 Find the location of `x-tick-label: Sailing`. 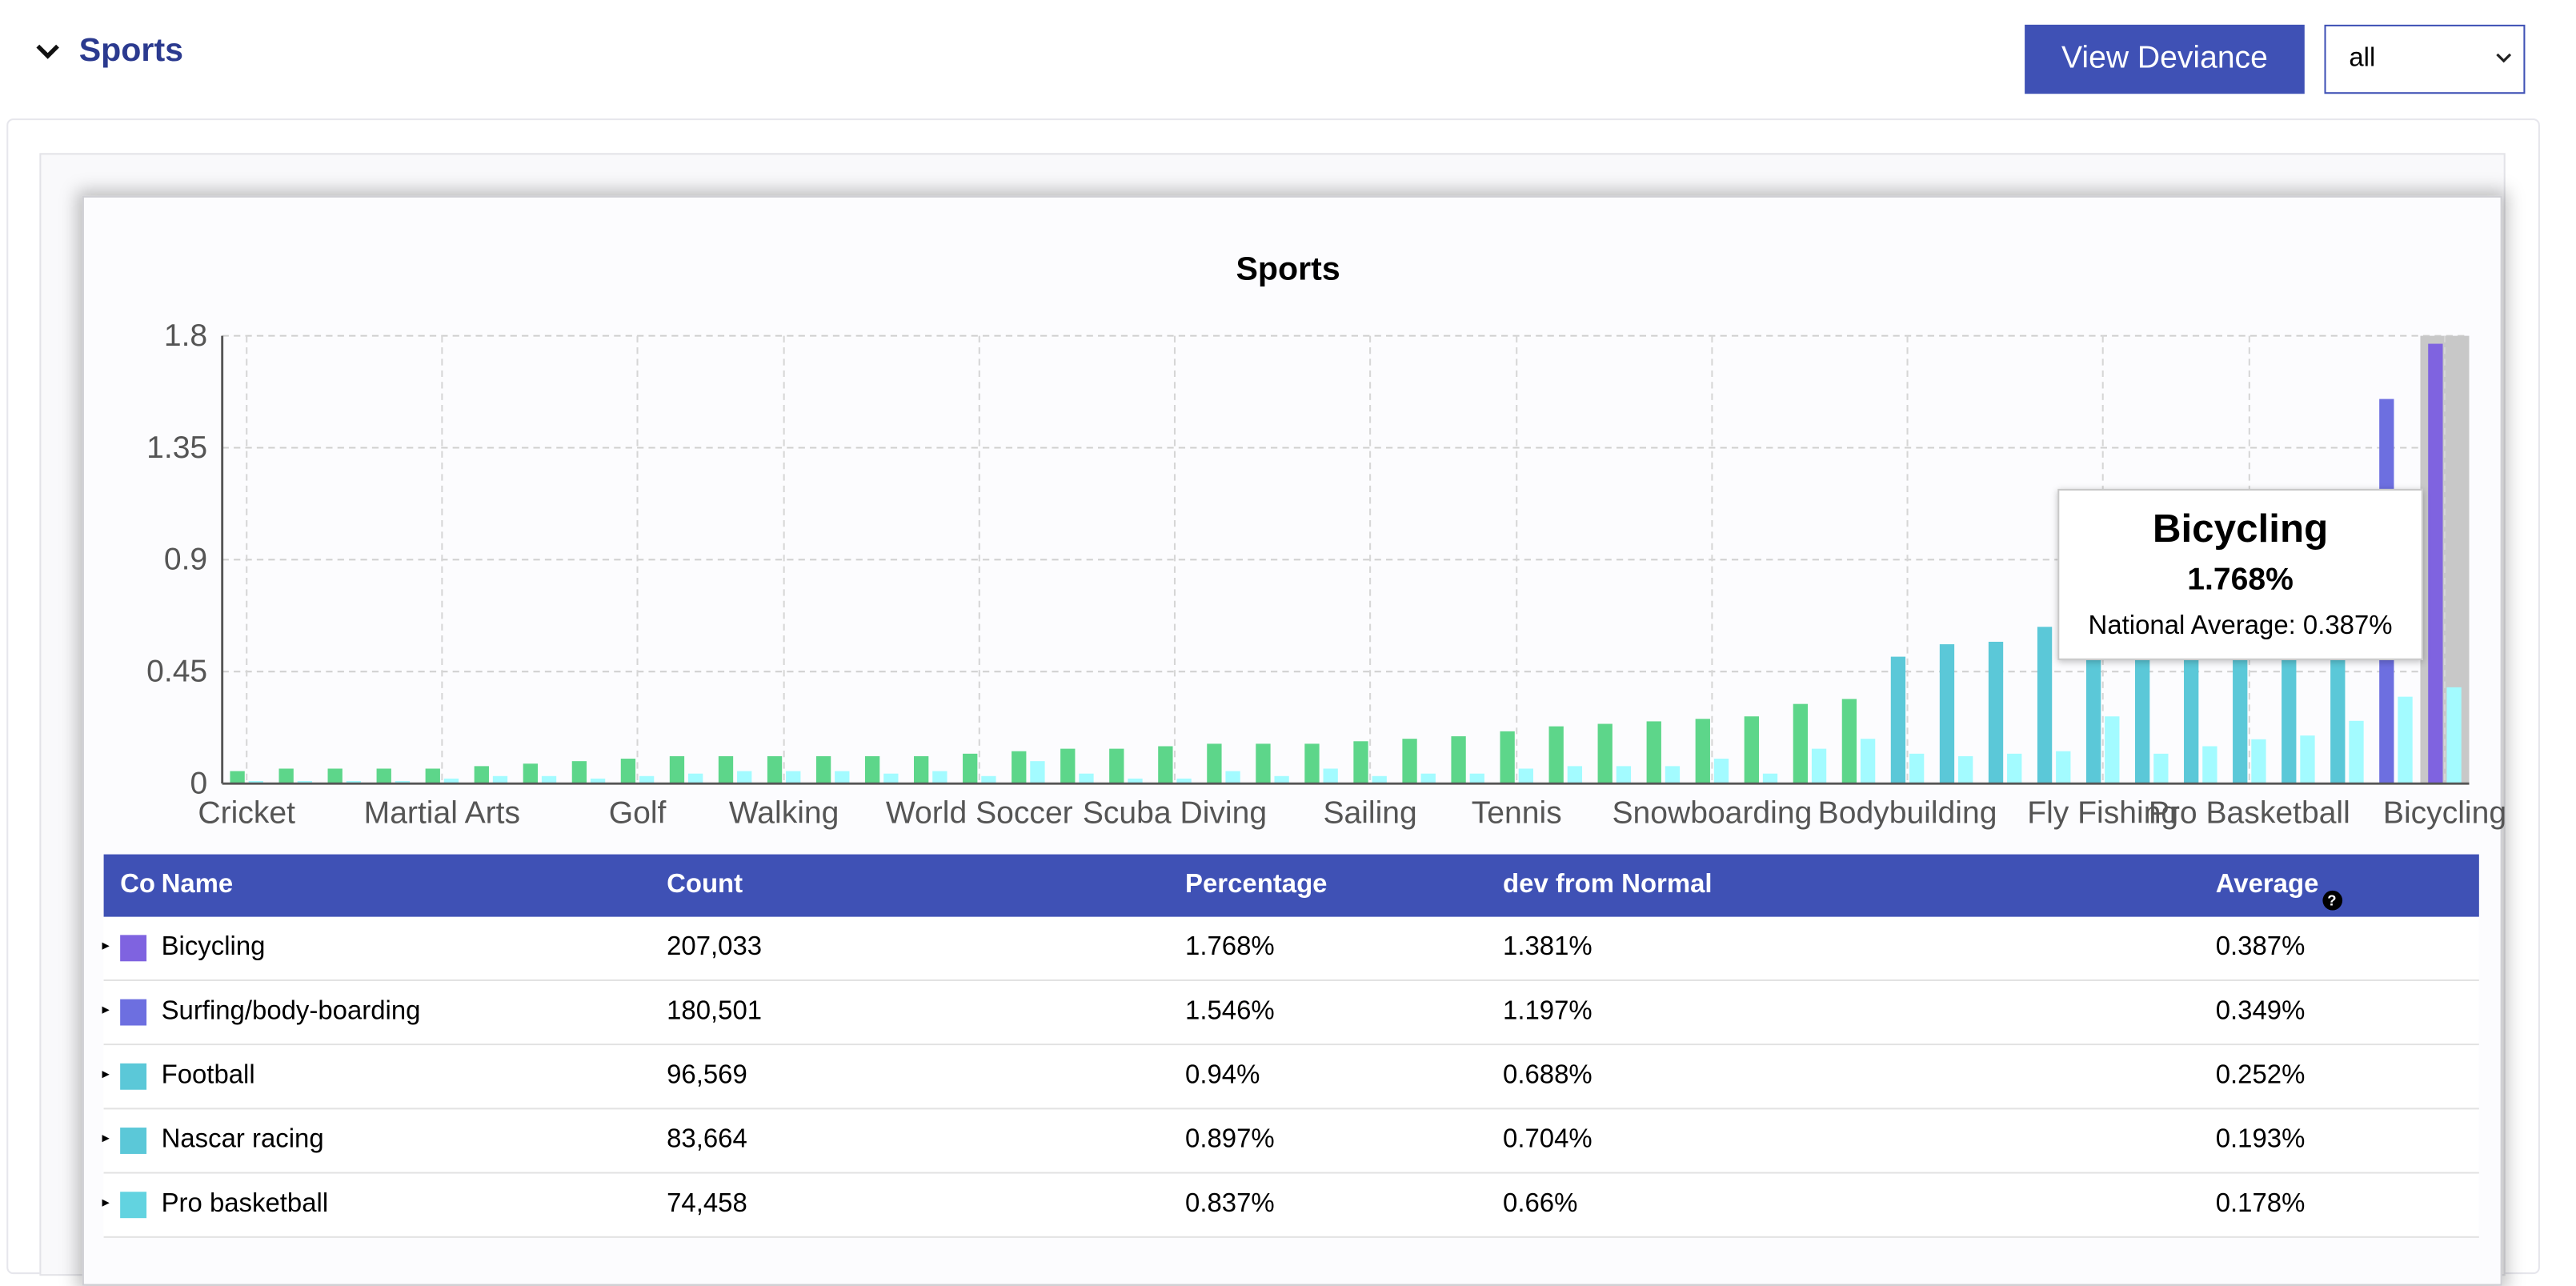

x-tick-label: Sailing is located at coordinates (1369, 814).